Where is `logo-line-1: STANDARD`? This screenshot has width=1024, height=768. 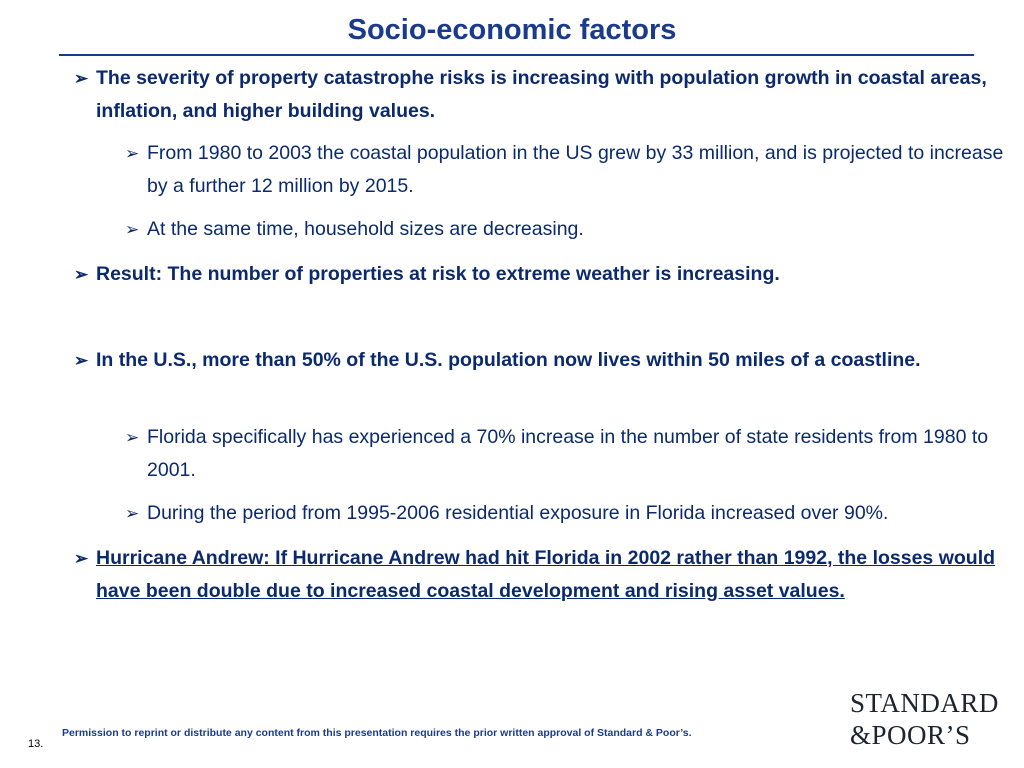 logo-line-1: STANDARD is located at coordinates (924, 703).